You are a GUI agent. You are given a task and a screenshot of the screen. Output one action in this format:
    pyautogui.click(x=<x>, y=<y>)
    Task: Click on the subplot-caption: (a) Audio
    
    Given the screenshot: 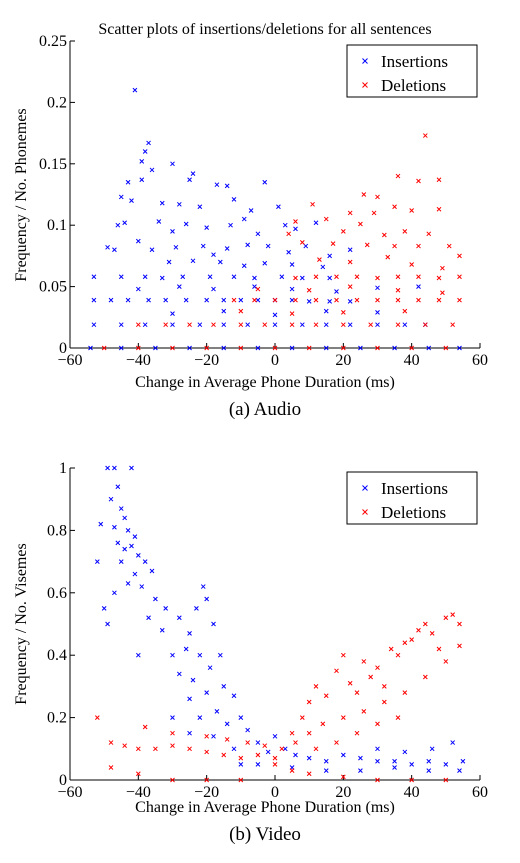 What is the action you would take?
    pyautogui.click(x=265, y=409)
    